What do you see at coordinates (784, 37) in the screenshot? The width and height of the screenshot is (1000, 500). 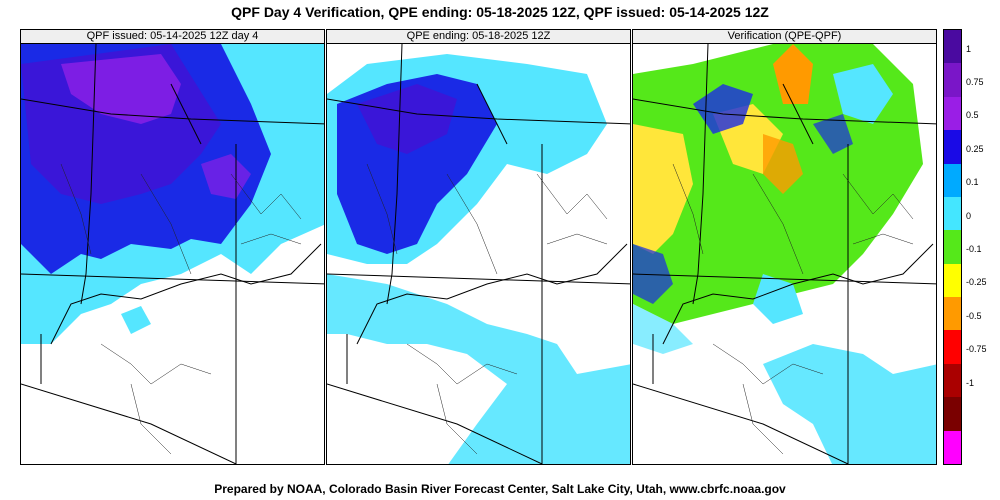 I see `verification-panel-label: Verification (QPE-QPF)` at bounding box center [784, 37].